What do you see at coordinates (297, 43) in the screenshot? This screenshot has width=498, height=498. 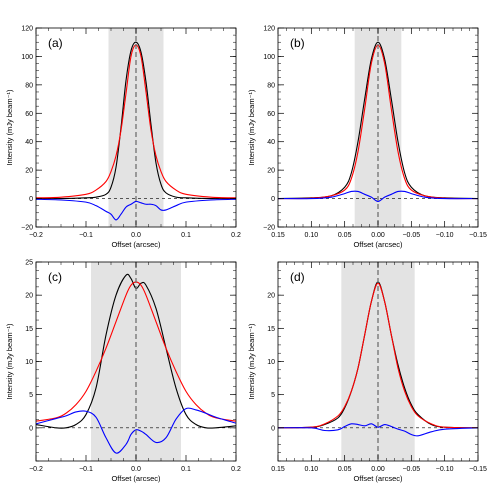 I see `panel-label: (b)` at bounding box center [297, 43].